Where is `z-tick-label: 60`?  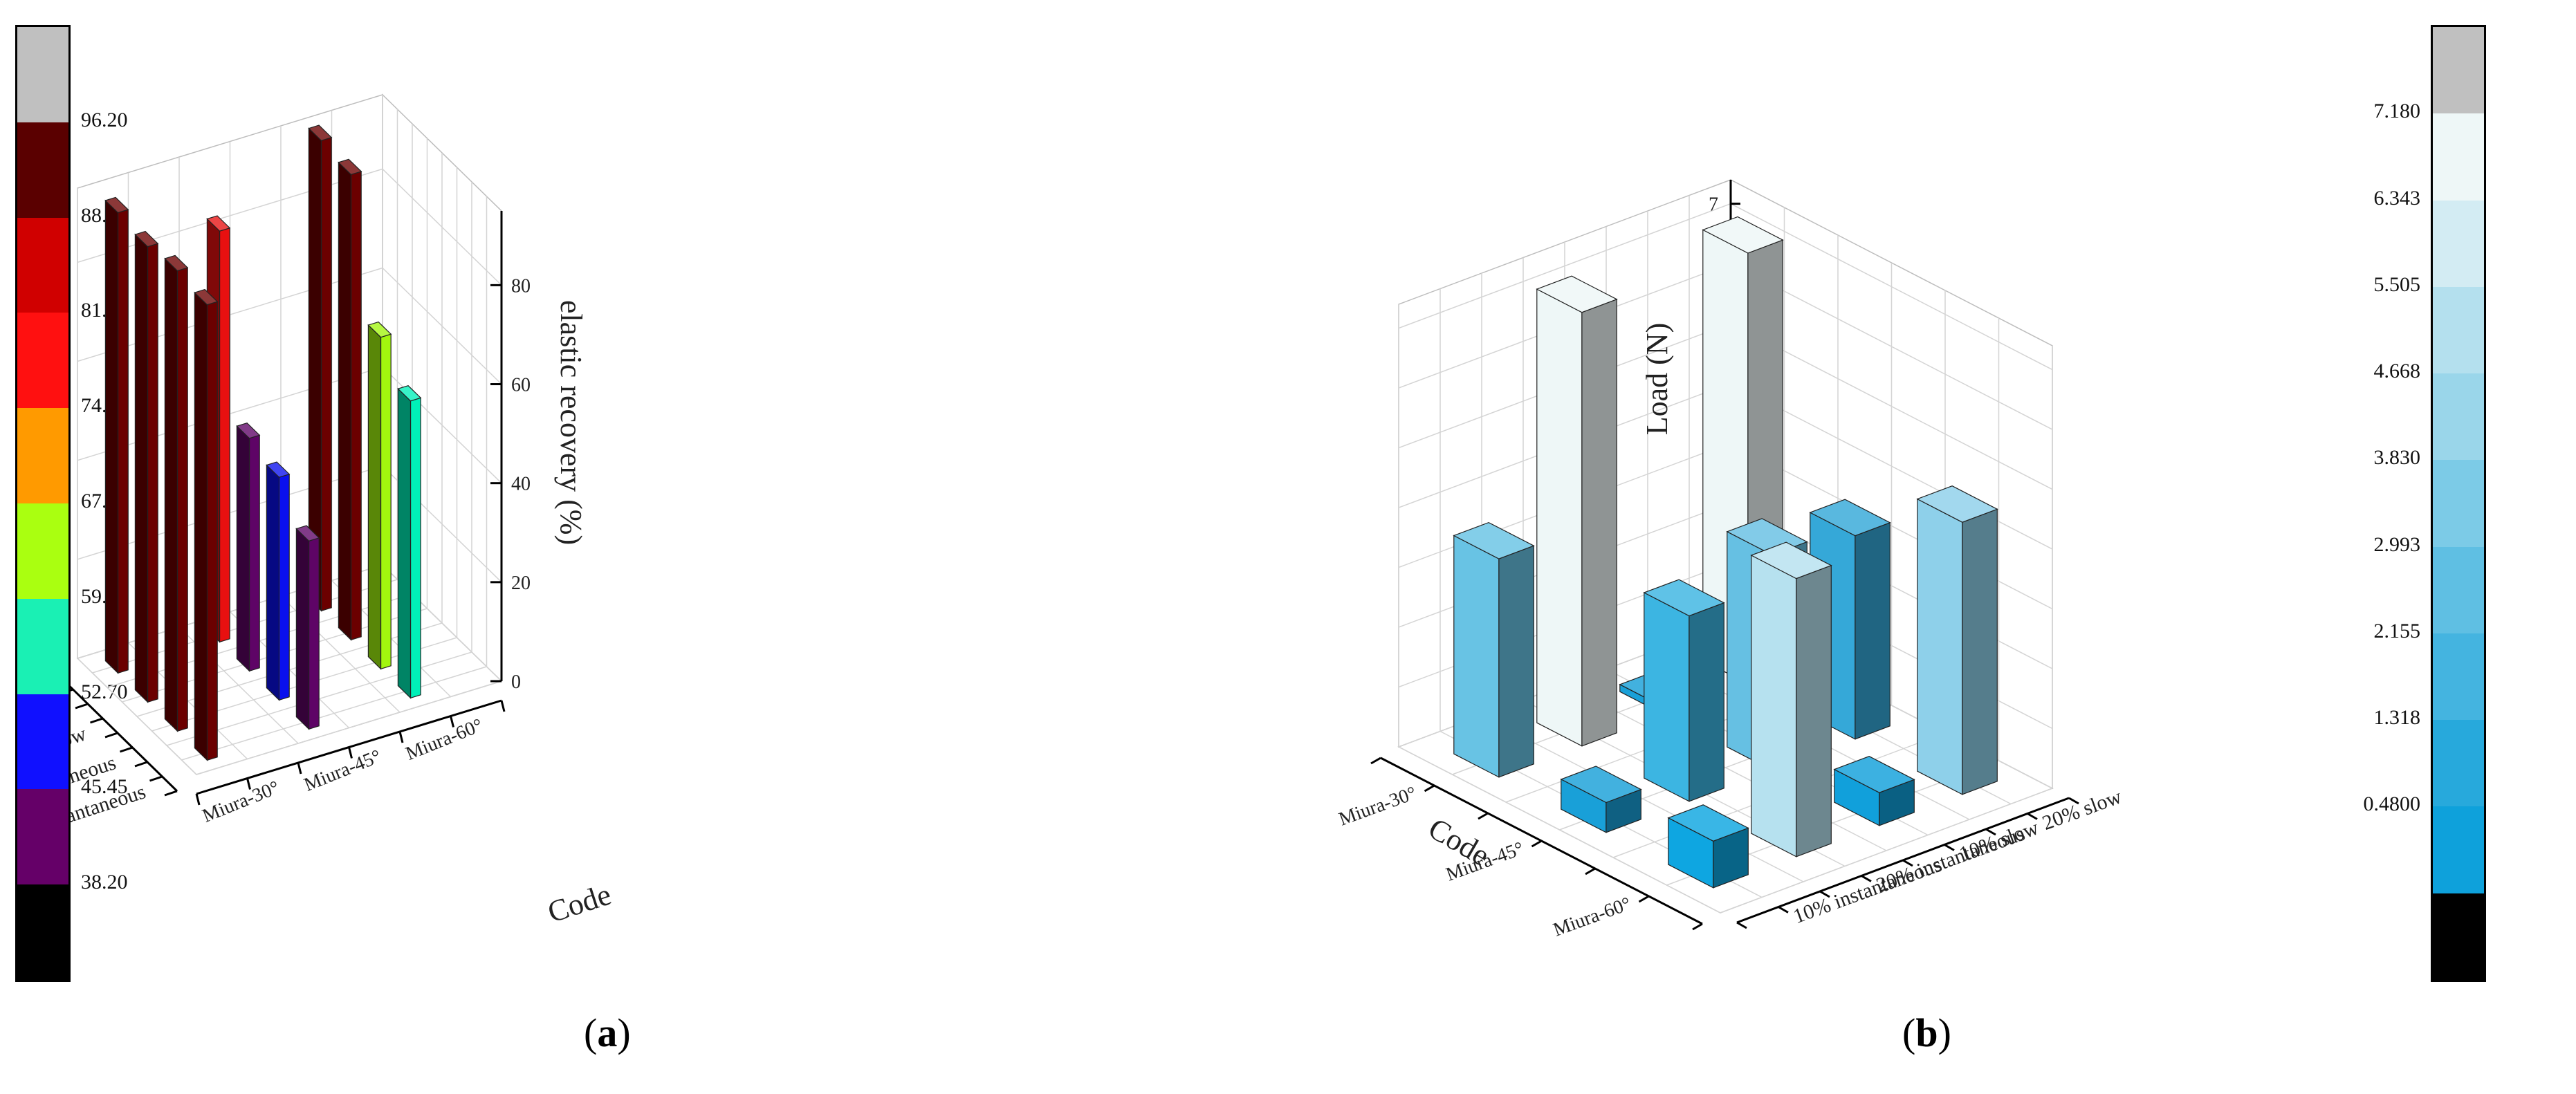 z-tick-label: 60 is located at coordinates (521, 385).